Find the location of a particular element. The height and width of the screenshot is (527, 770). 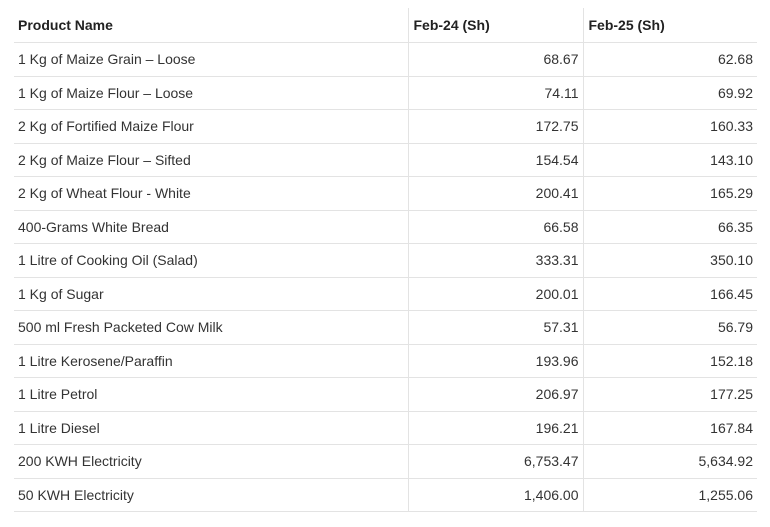

price-cell: 143.10 is located at coordinates (669, 160).